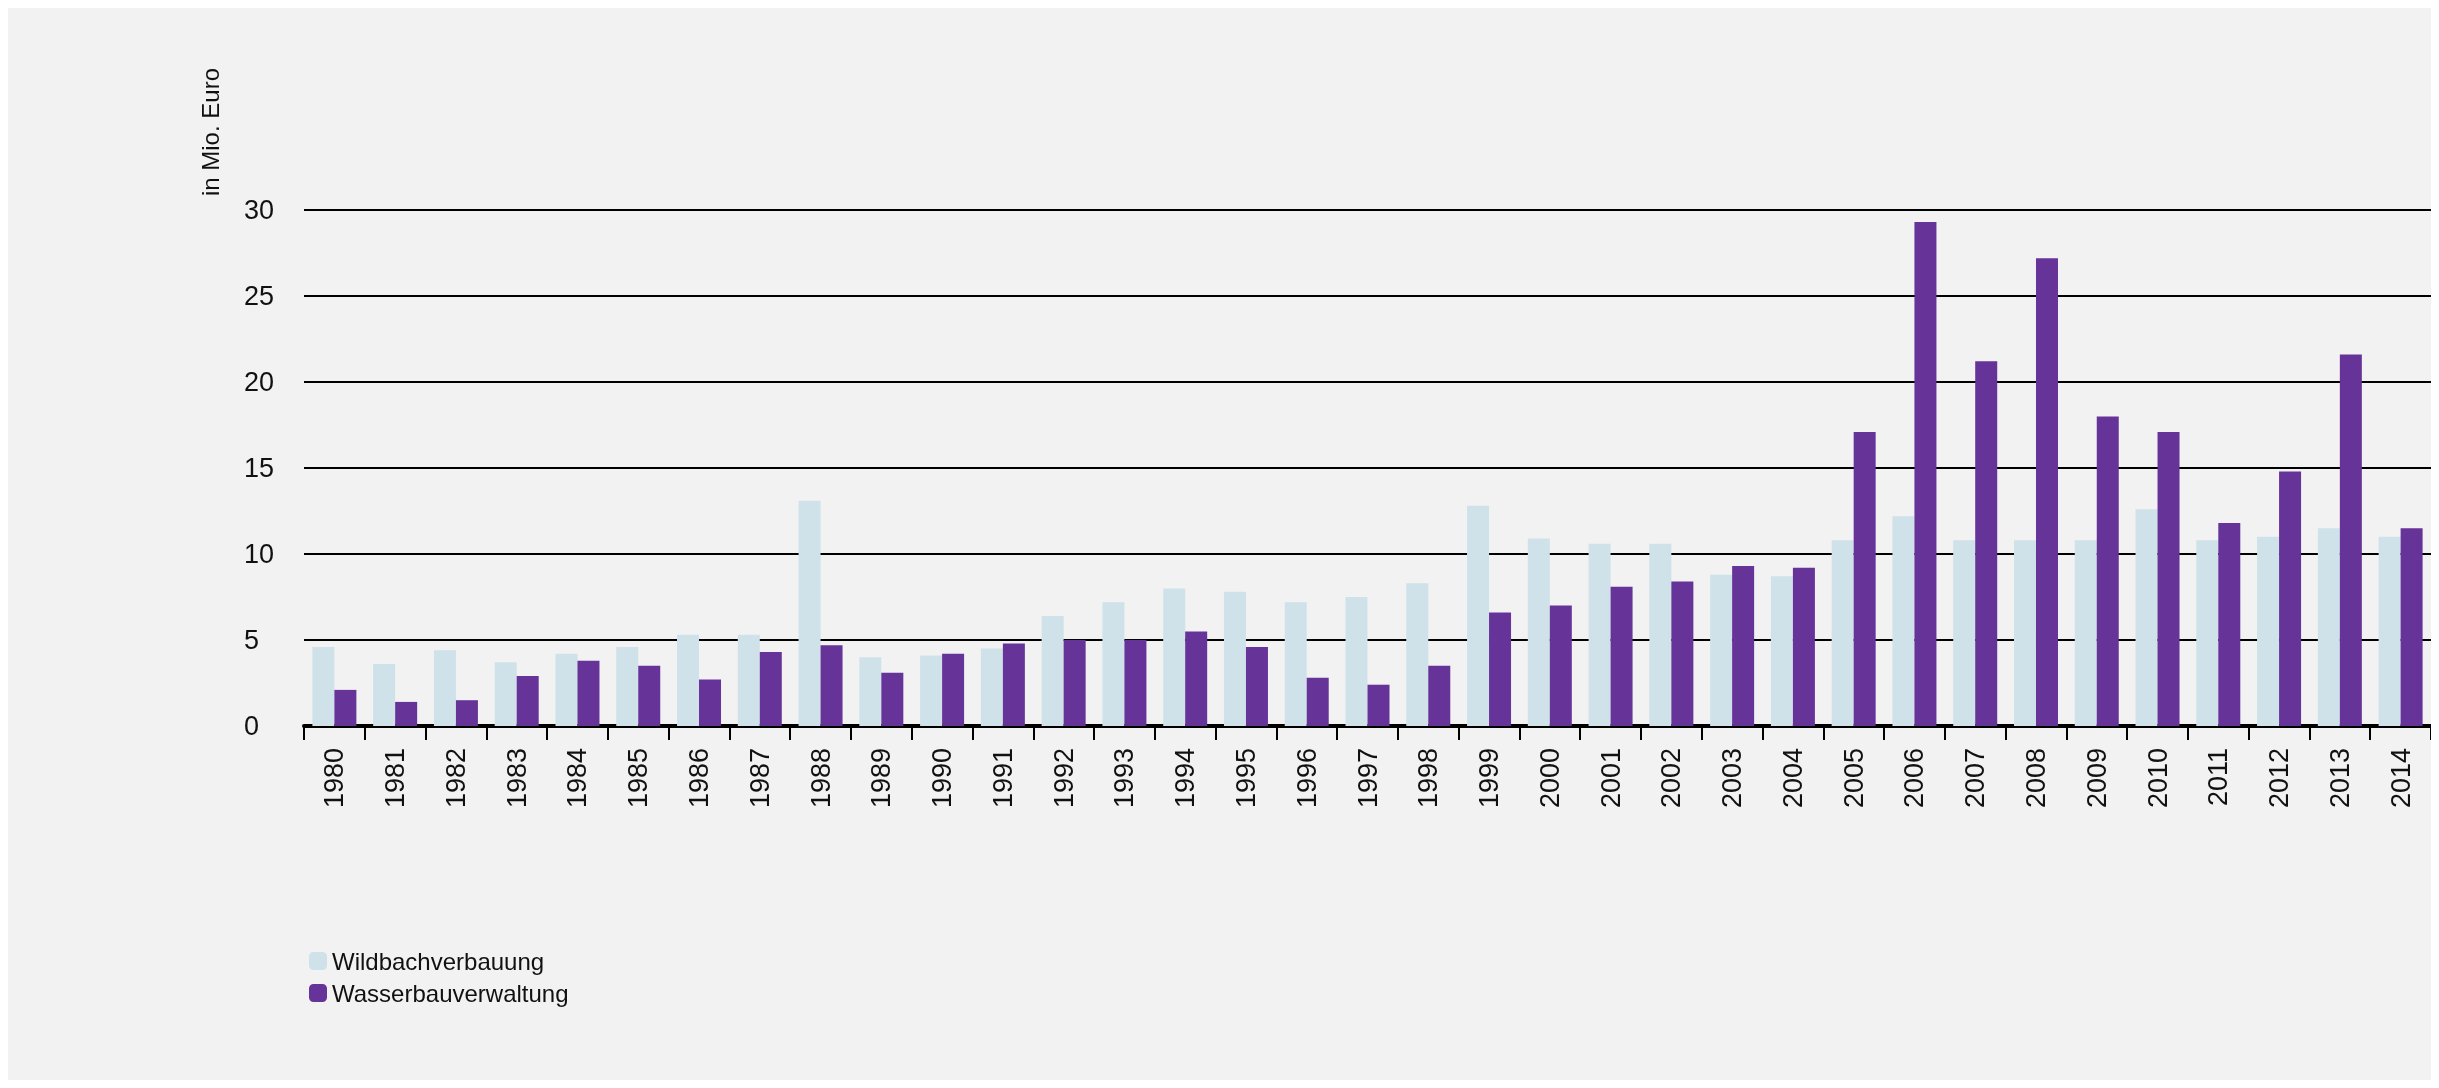 The width and height of the screenshot is (2439, 1088). Describe the element at coordinates (1549, 778) in the screenshot. I see `x-tick-label: 2000` at that location.